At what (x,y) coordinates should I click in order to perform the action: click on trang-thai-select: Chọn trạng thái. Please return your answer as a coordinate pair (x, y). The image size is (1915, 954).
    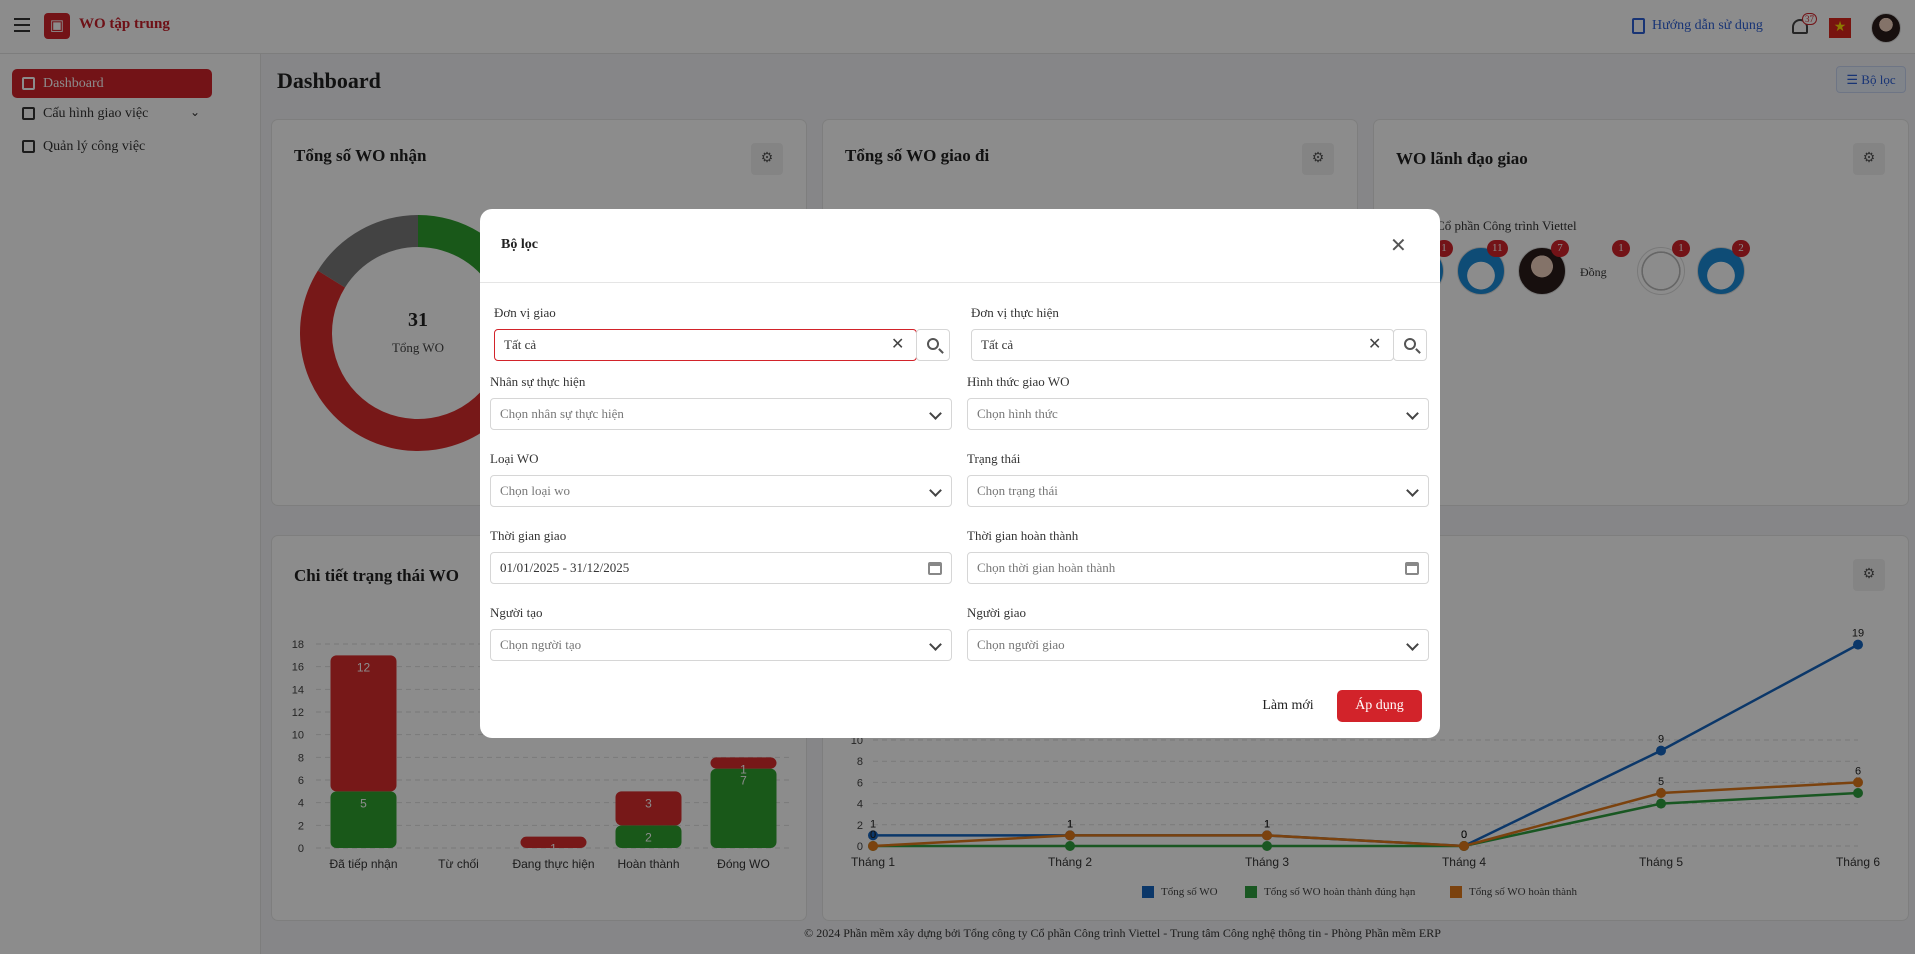
    Looking at the image, I should click on (1198, 491).